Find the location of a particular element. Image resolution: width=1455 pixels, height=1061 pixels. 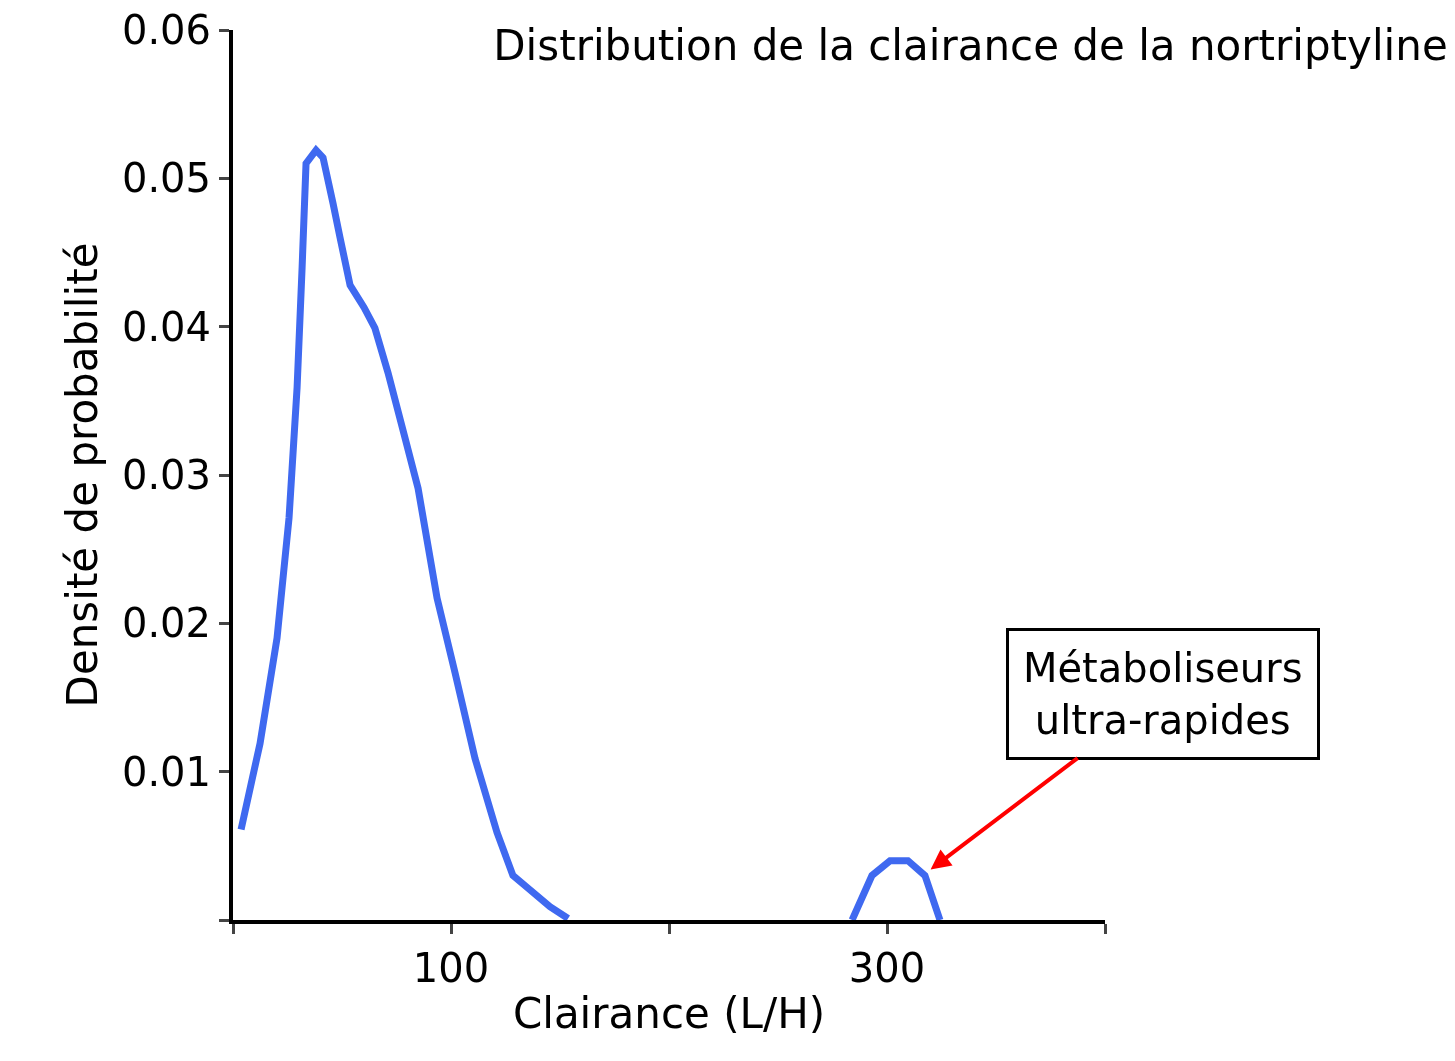

x-tick-label: 100 is located at coordinates (451, 968).